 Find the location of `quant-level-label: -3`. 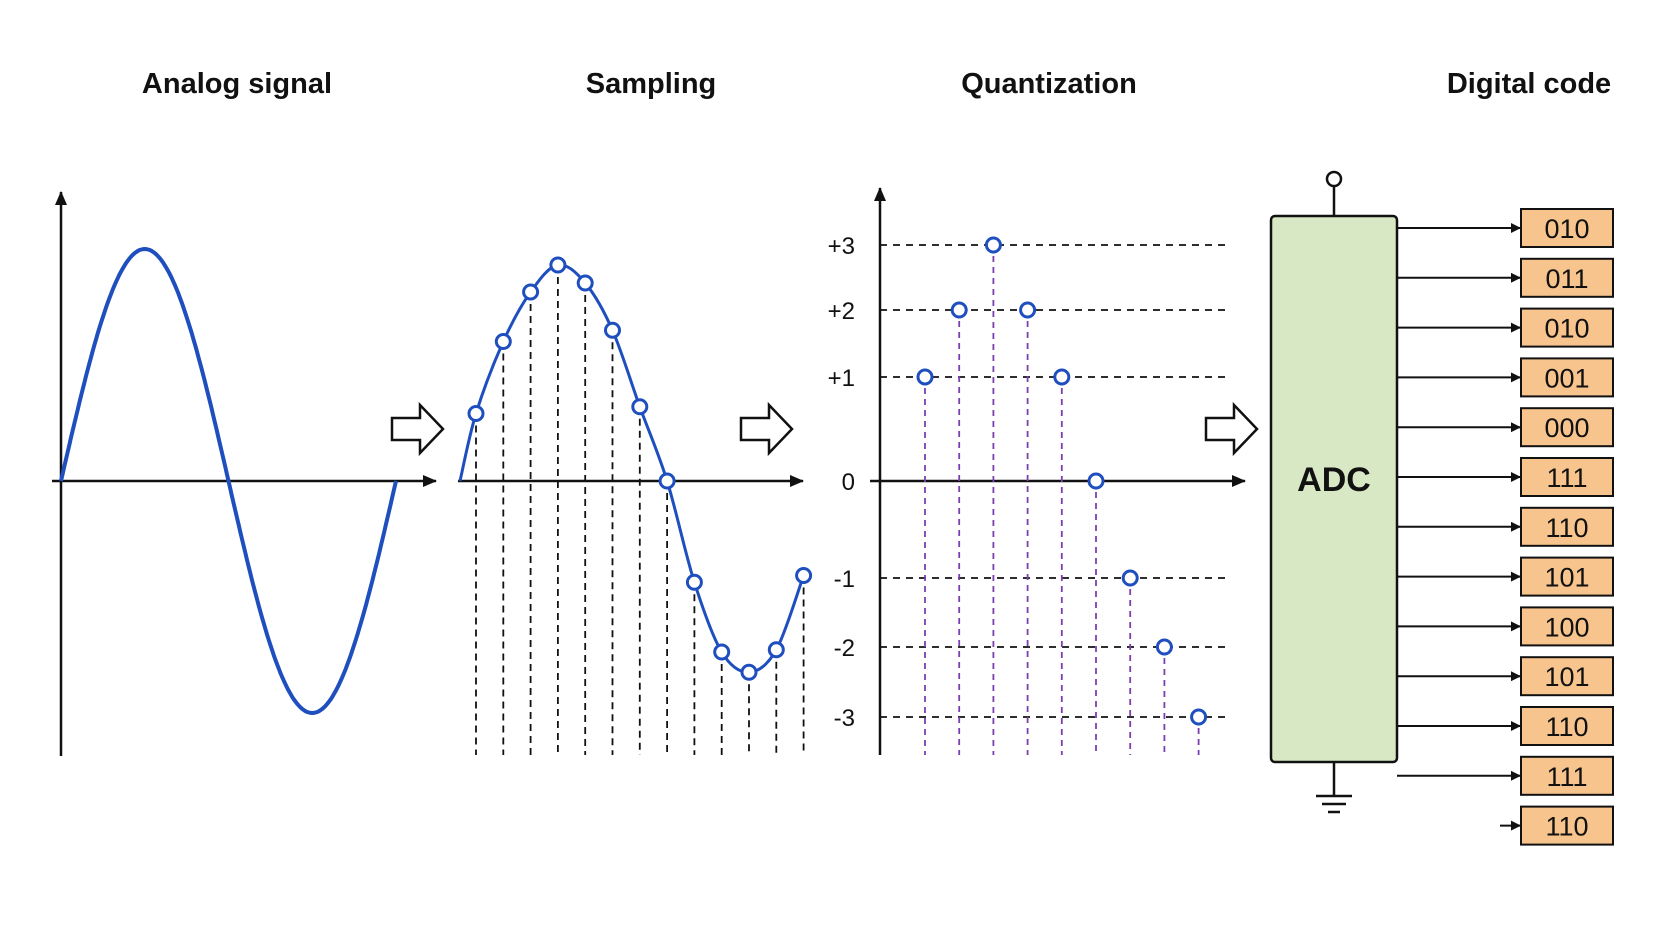

quant-level-label: -3 is located at coordinates (844, 718).